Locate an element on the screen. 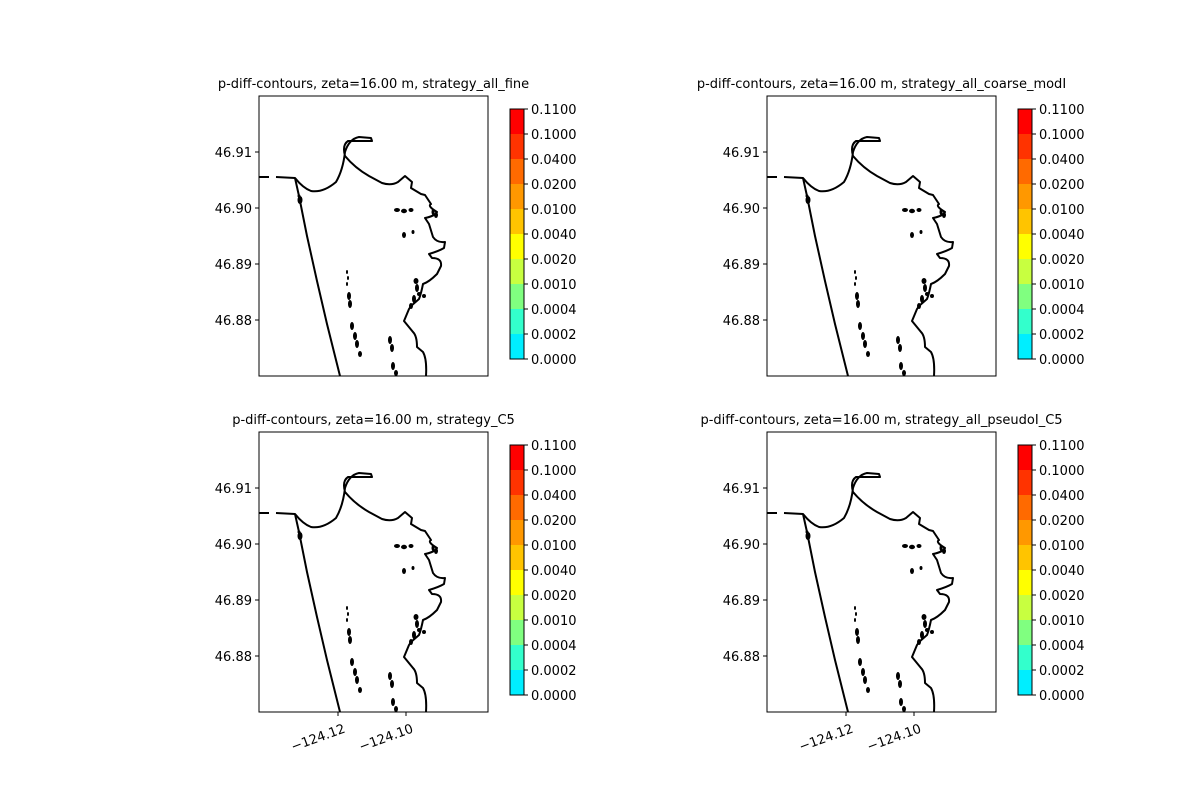  y-tick-label: 46.88 is located at coordinates (741, 657).